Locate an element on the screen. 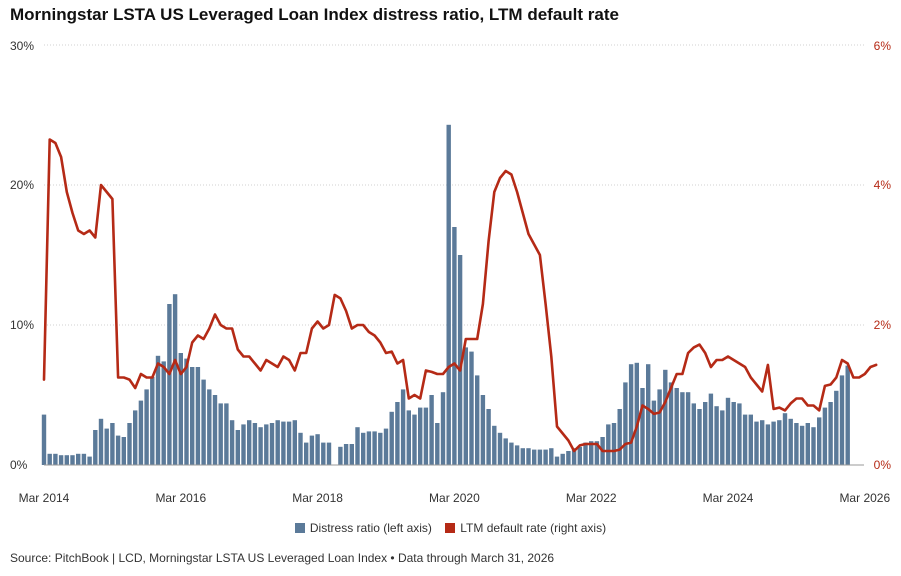 The height and width of the screenshot is (576, 901). legend-label-distress-ratio: Distress ratio (left axis) is located at coordinates (370, 528).